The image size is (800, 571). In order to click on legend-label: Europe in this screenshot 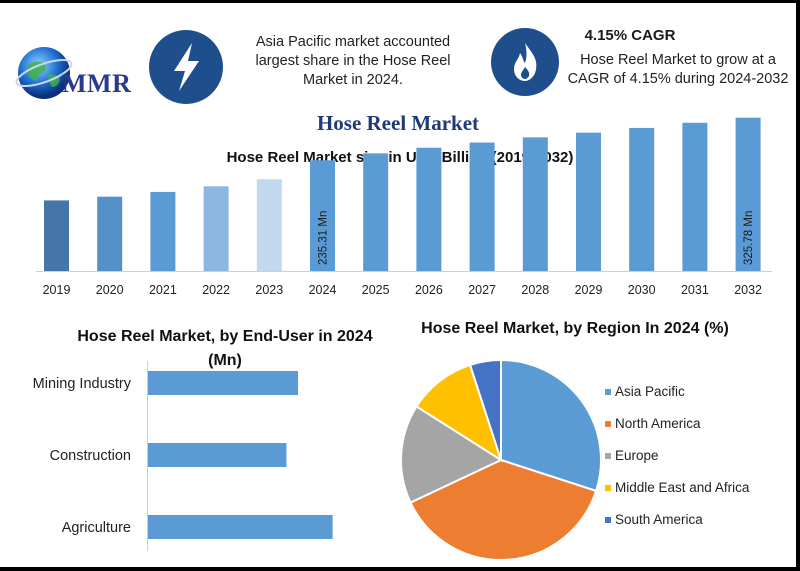, I will do `click(637, 455)`.